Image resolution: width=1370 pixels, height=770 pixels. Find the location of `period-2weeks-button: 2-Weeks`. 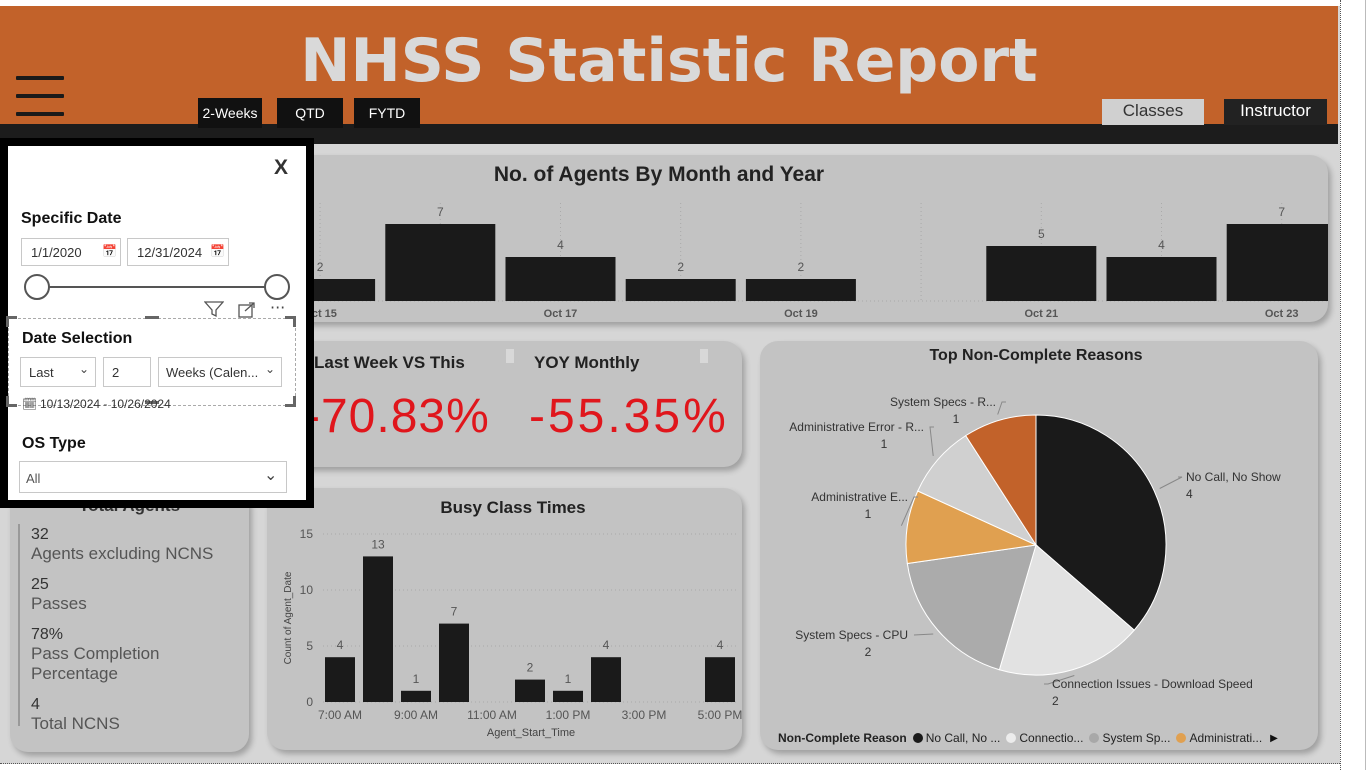

period-2weeks-button: 2-Weeks is located at coordinates (230, 113).